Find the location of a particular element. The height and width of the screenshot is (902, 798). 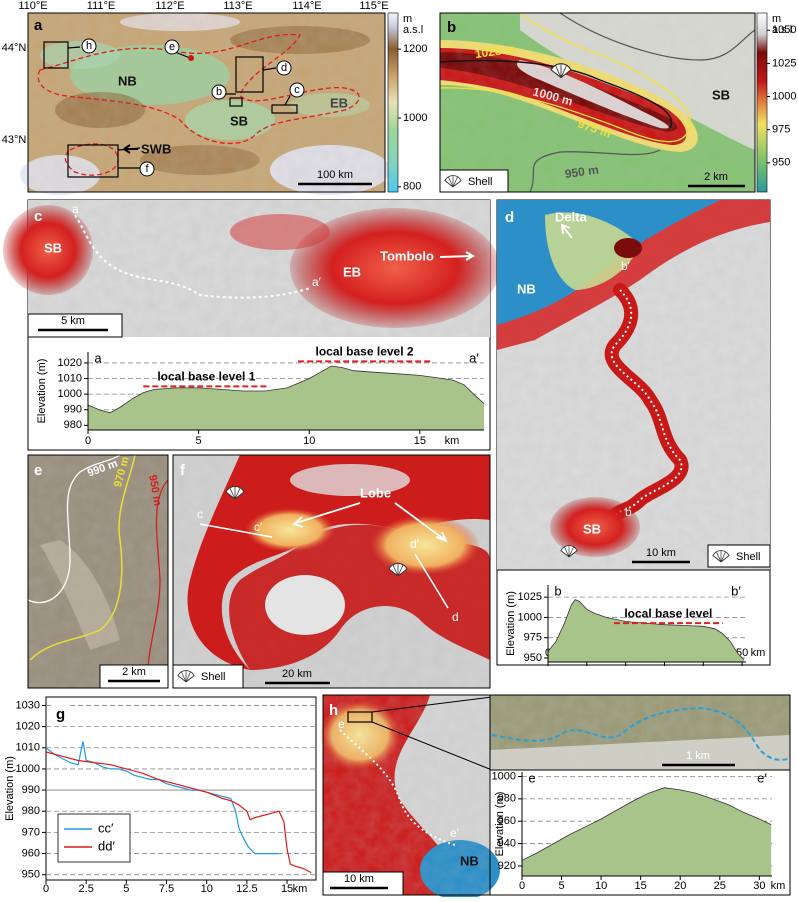

scale-label: 100 km is located at coordinates (335, 175).